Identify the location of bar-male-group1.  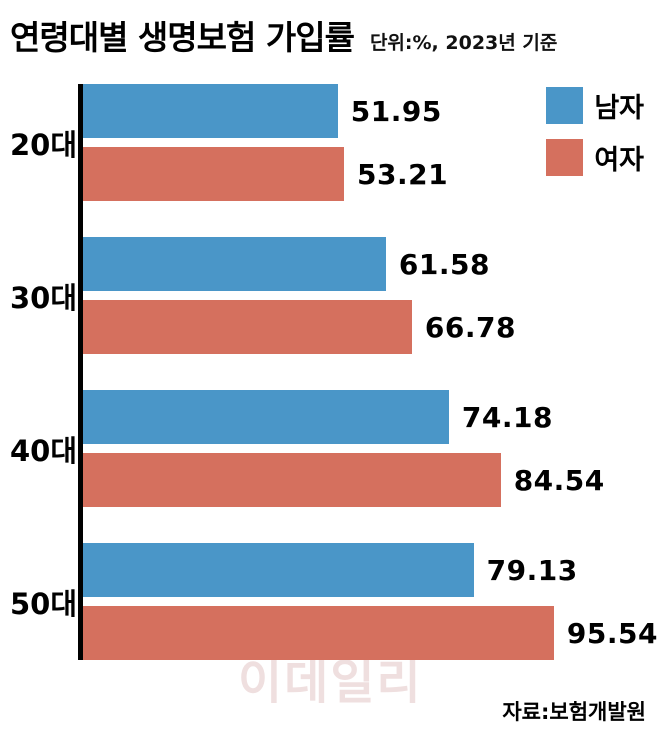
(232, 264).